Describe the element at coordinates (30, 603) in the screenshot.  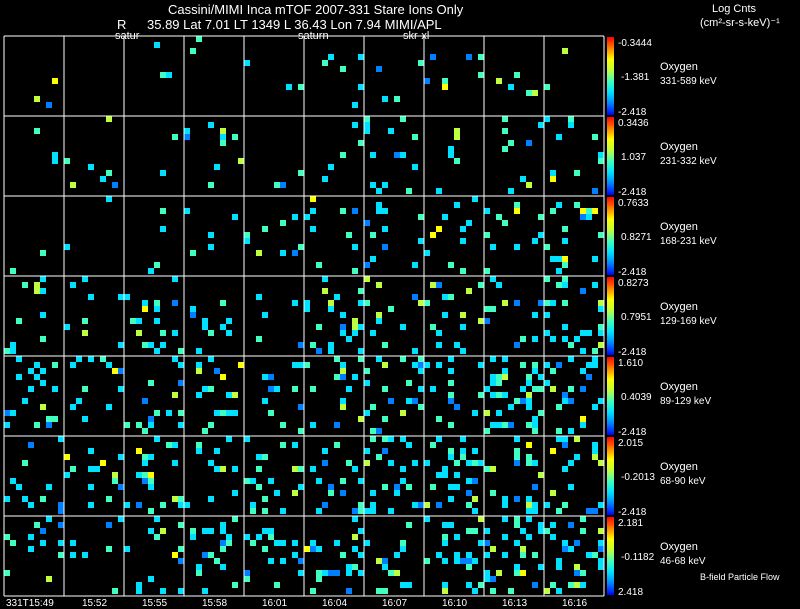
I see `time-tick-label: 331T15:49` at that location.